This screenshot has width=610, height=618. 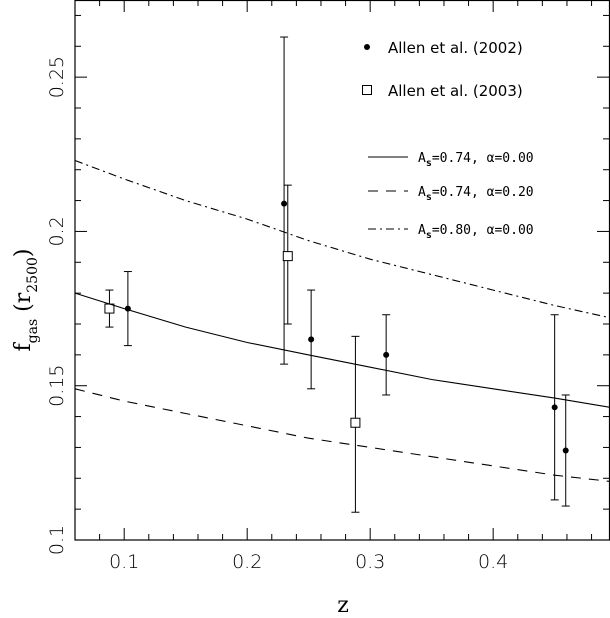 I want to click on x-axis-title: z, so click(x=343, y=605).